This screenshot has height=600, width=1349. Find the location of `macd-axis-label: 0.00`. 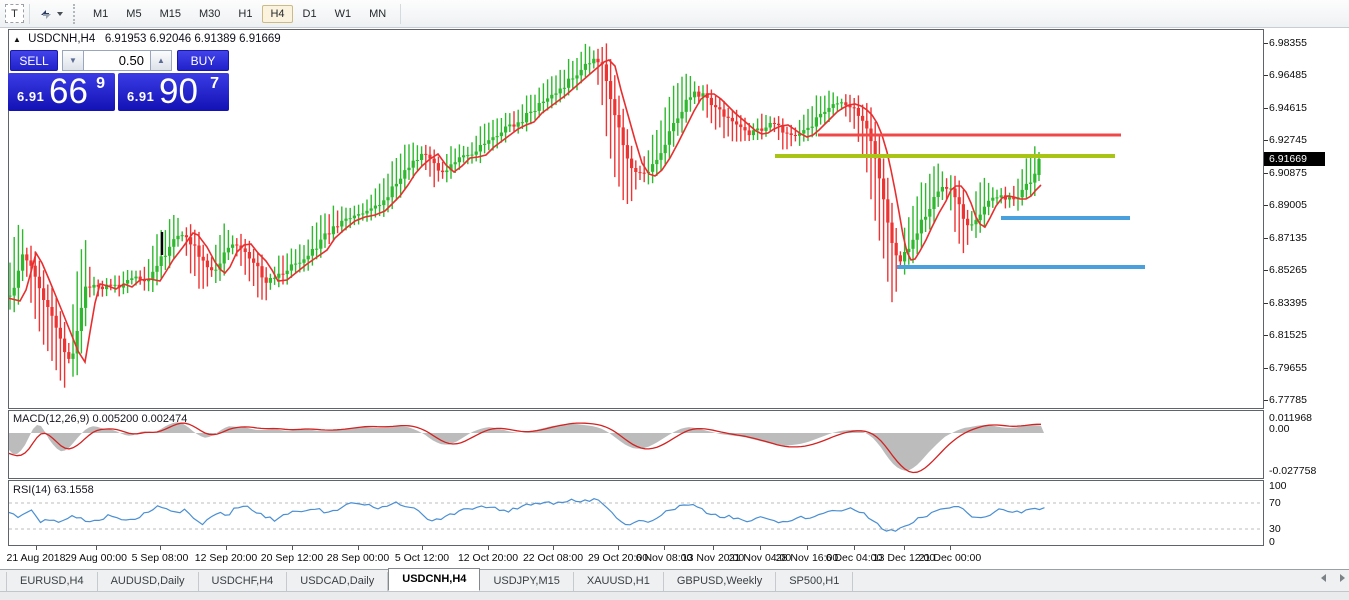

macd-axis-label: 0.00 is located at coordinates (1279, 429).